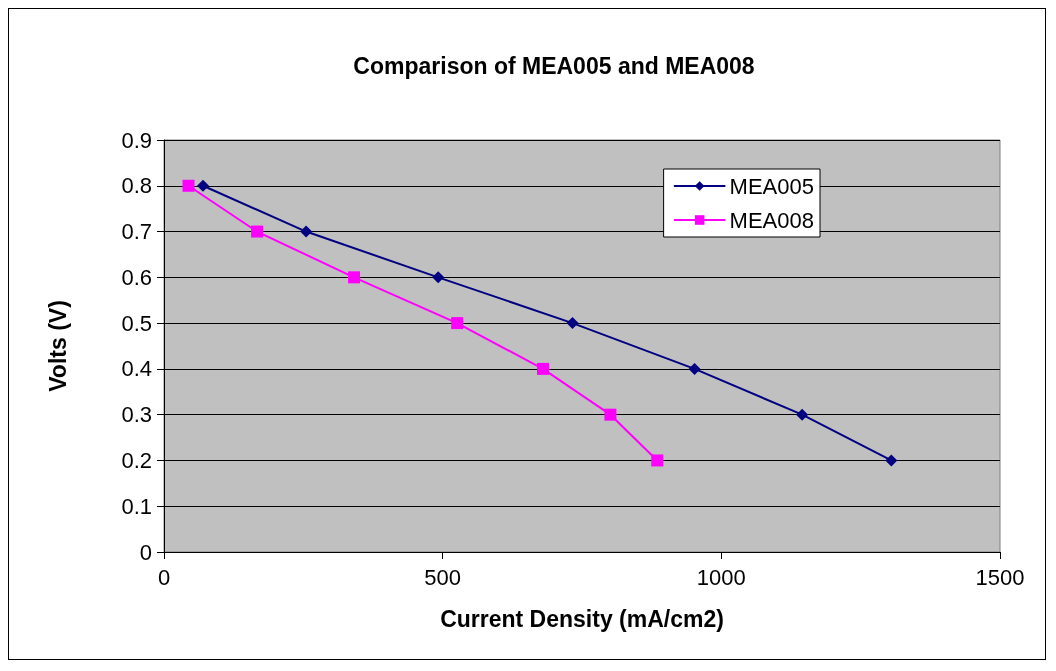 This screenshot has height=671, width=1056. Describe the element at coordinates (772, 186) in the screenshot. I see `legend-label: MEA005` at that location.